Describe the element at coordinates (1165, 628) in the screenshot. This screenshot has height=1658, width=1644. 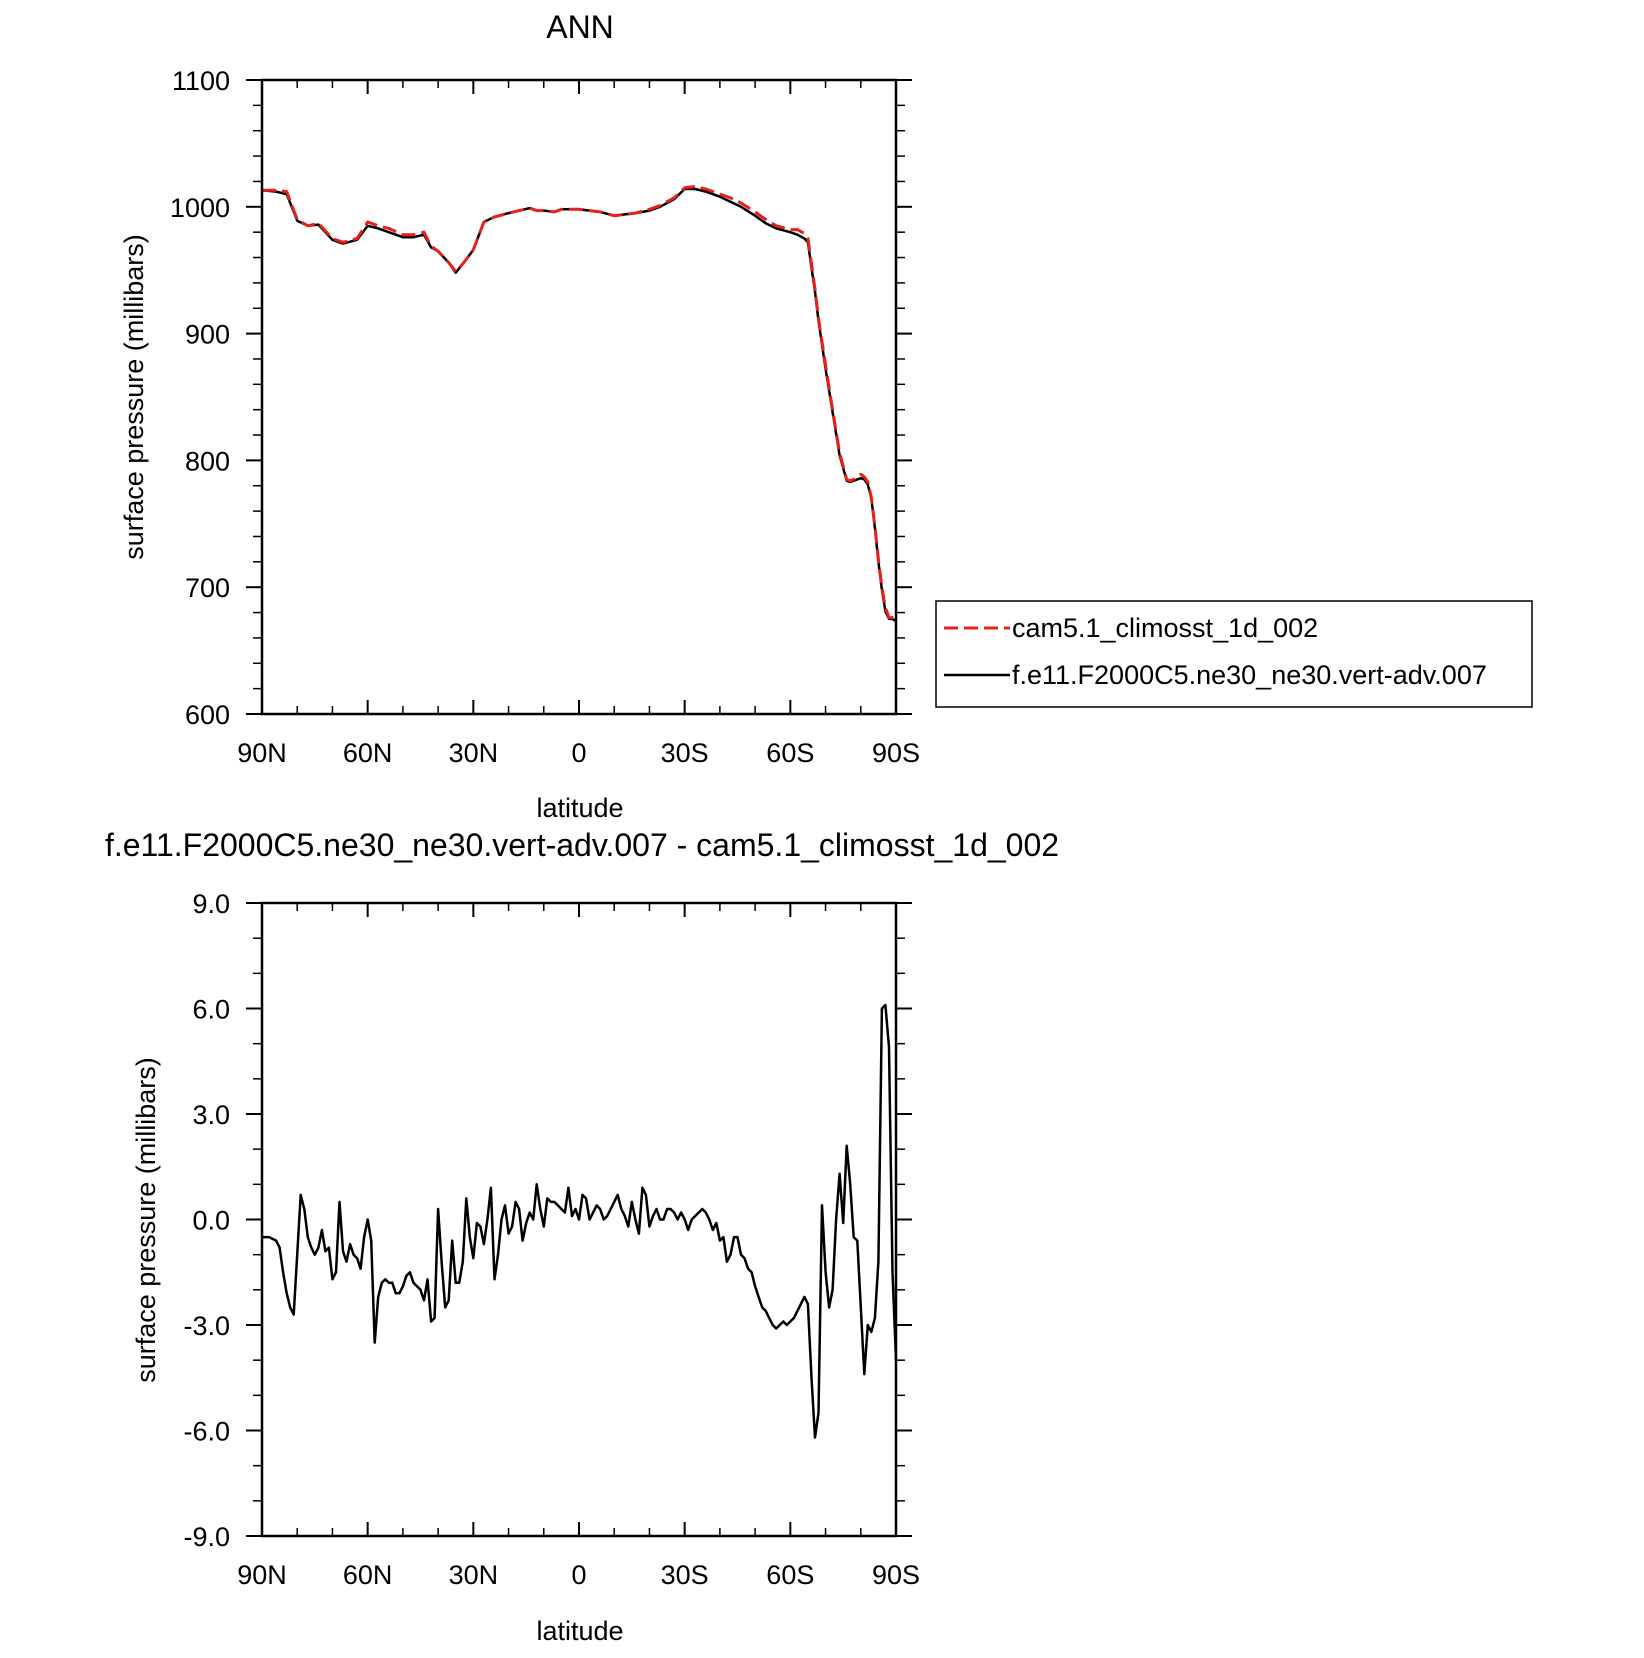
I see `legend-label-cam: cam5.1_climosst_1d_002` at that location.